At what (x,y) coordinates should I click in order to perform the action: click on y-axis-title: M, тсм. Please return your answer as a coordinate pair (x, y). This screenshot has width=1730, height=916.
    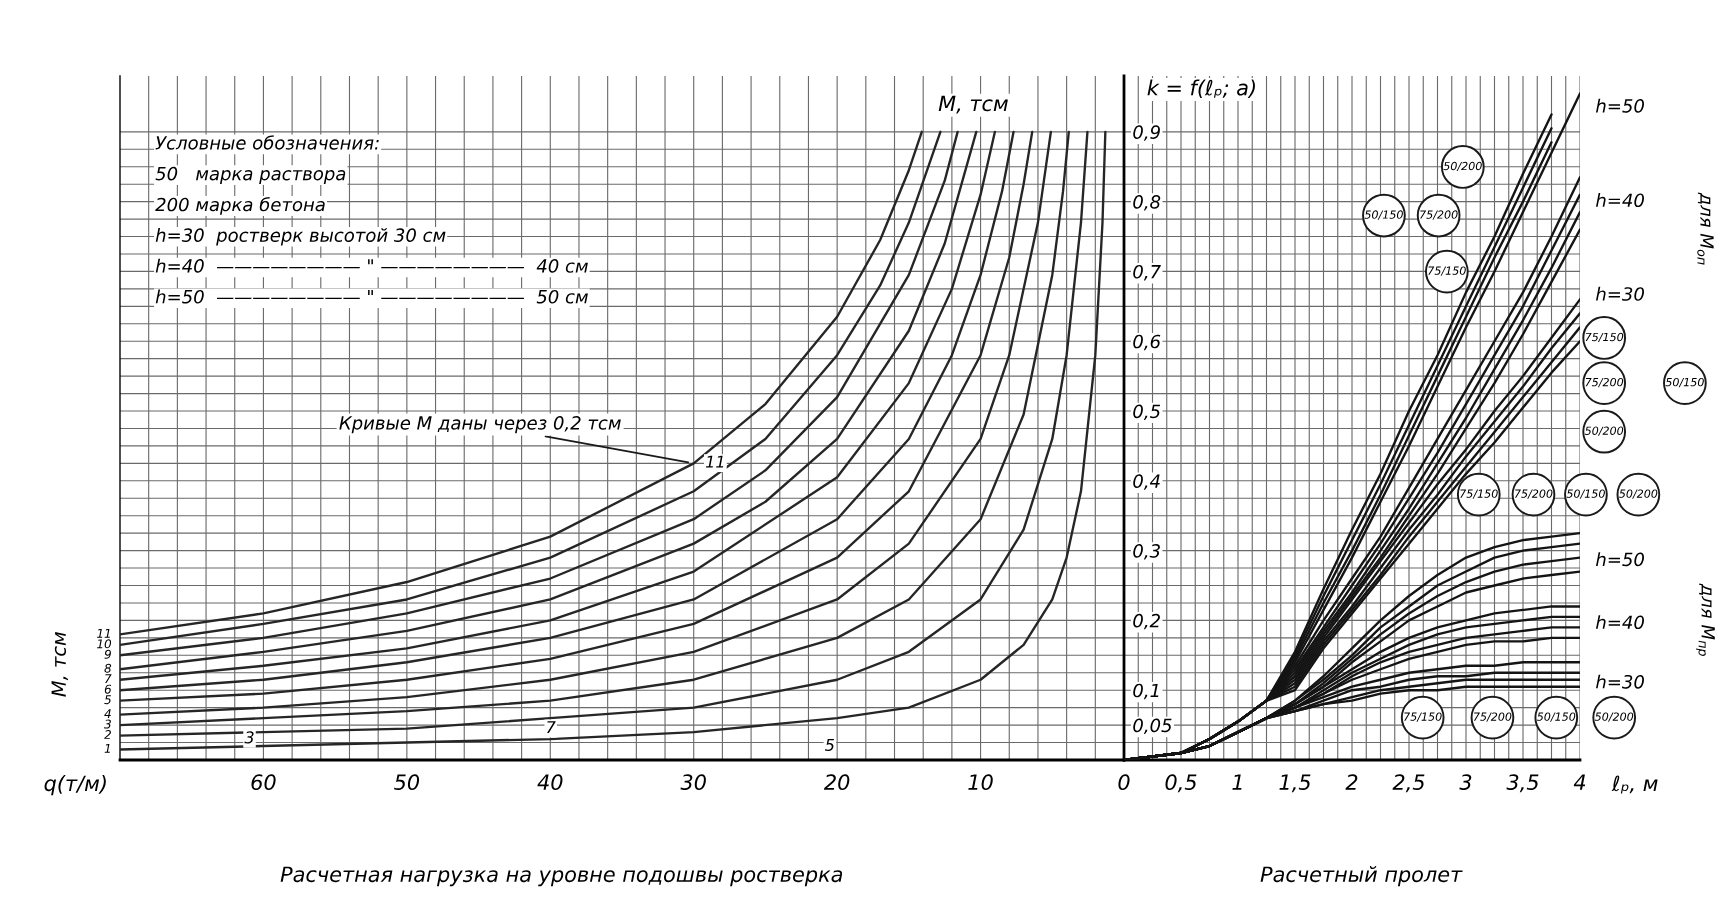
    Looking at the image, I should click on (60, 664).